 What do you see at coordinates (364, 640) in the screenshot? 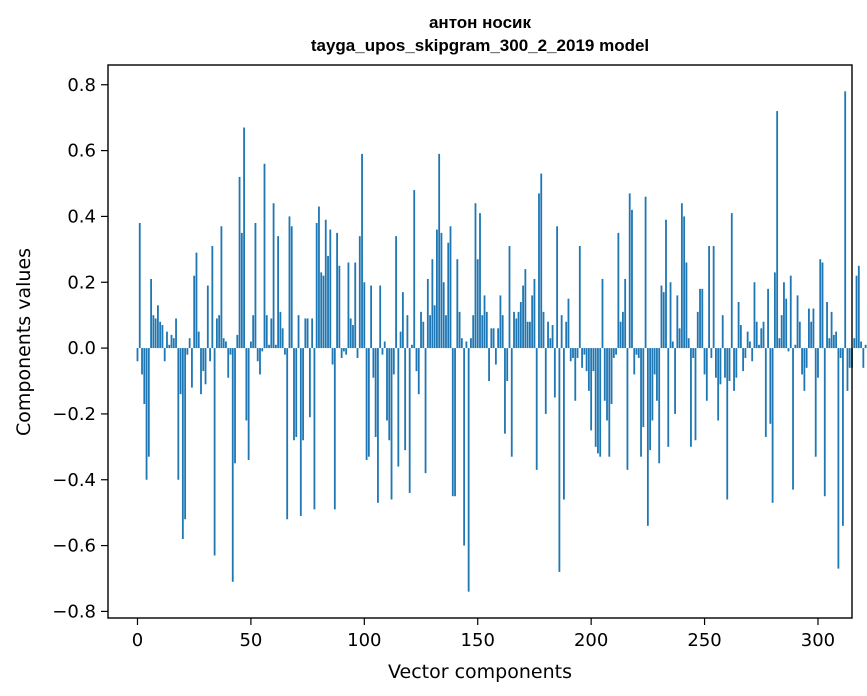
I see `x-tick-label: 100` at bounding box center [364, 640].